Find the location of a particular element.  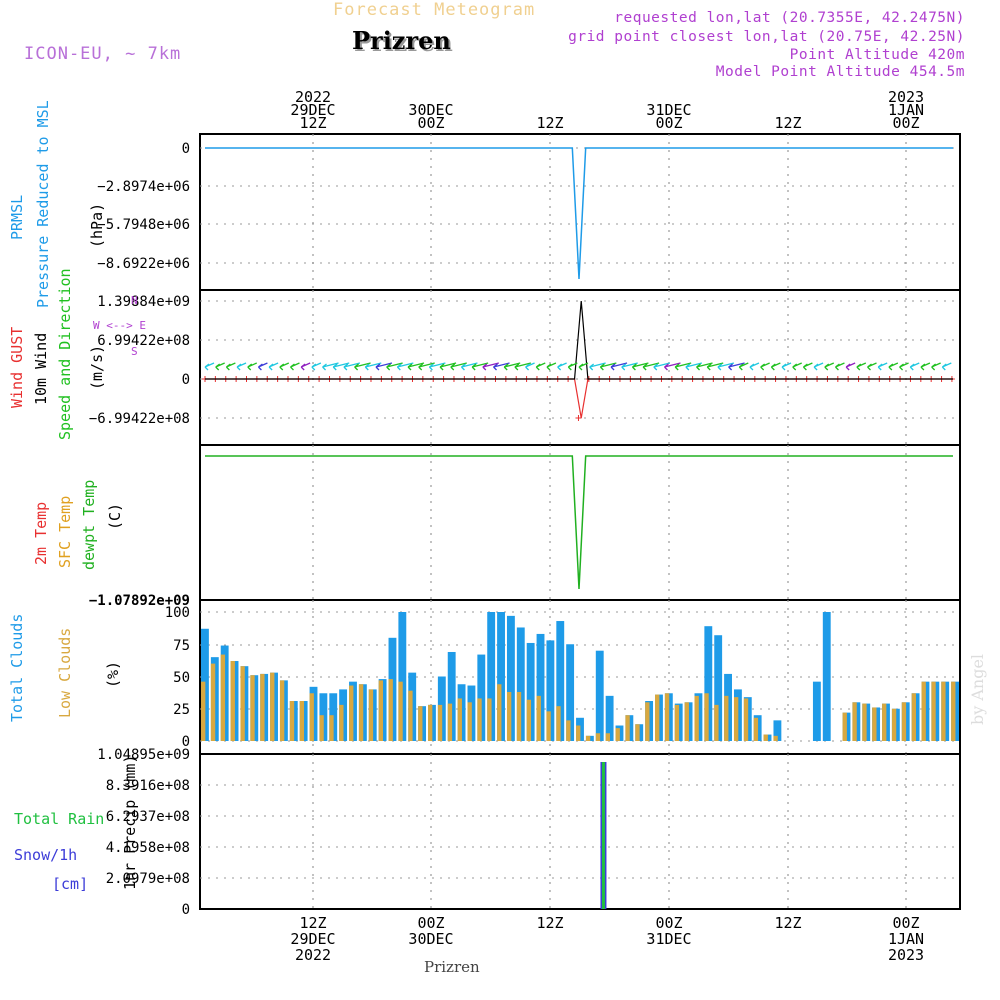

top-time-label: 31DEC is located at coordinates (668, 110).